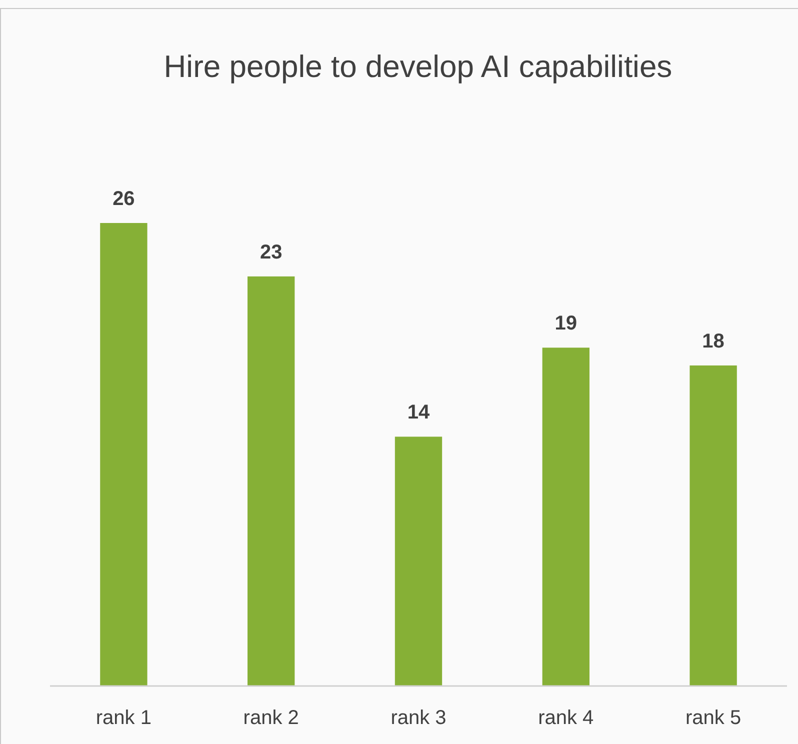 This screenshot has height=744, width=798. Describe the element at coordinates (714, 718) in the screenshot. I see `x-tick-label: rank 5` at that location.